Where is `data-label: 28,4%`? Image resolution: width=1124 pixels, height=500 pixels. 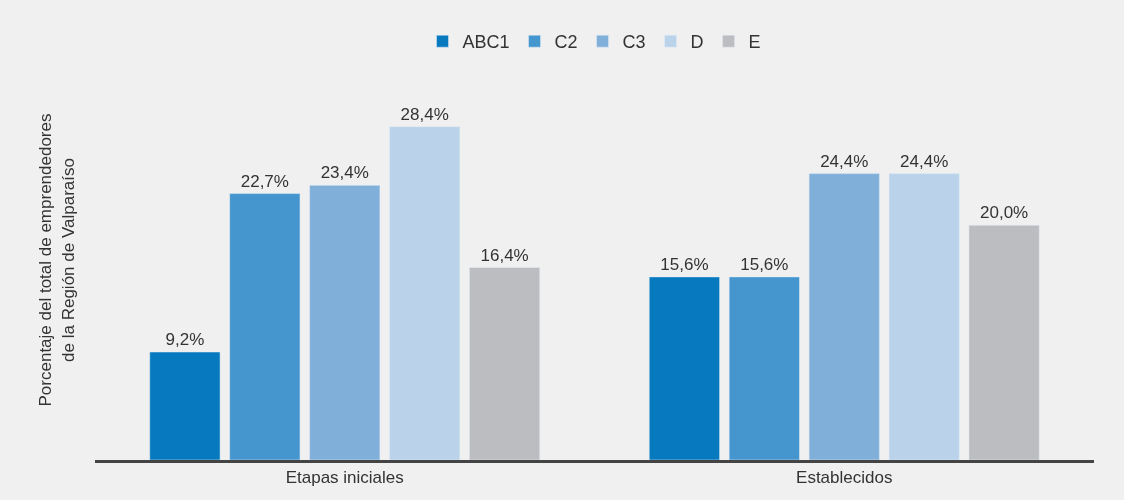 data-label: 28,4% is located at coordinates (424, 114).